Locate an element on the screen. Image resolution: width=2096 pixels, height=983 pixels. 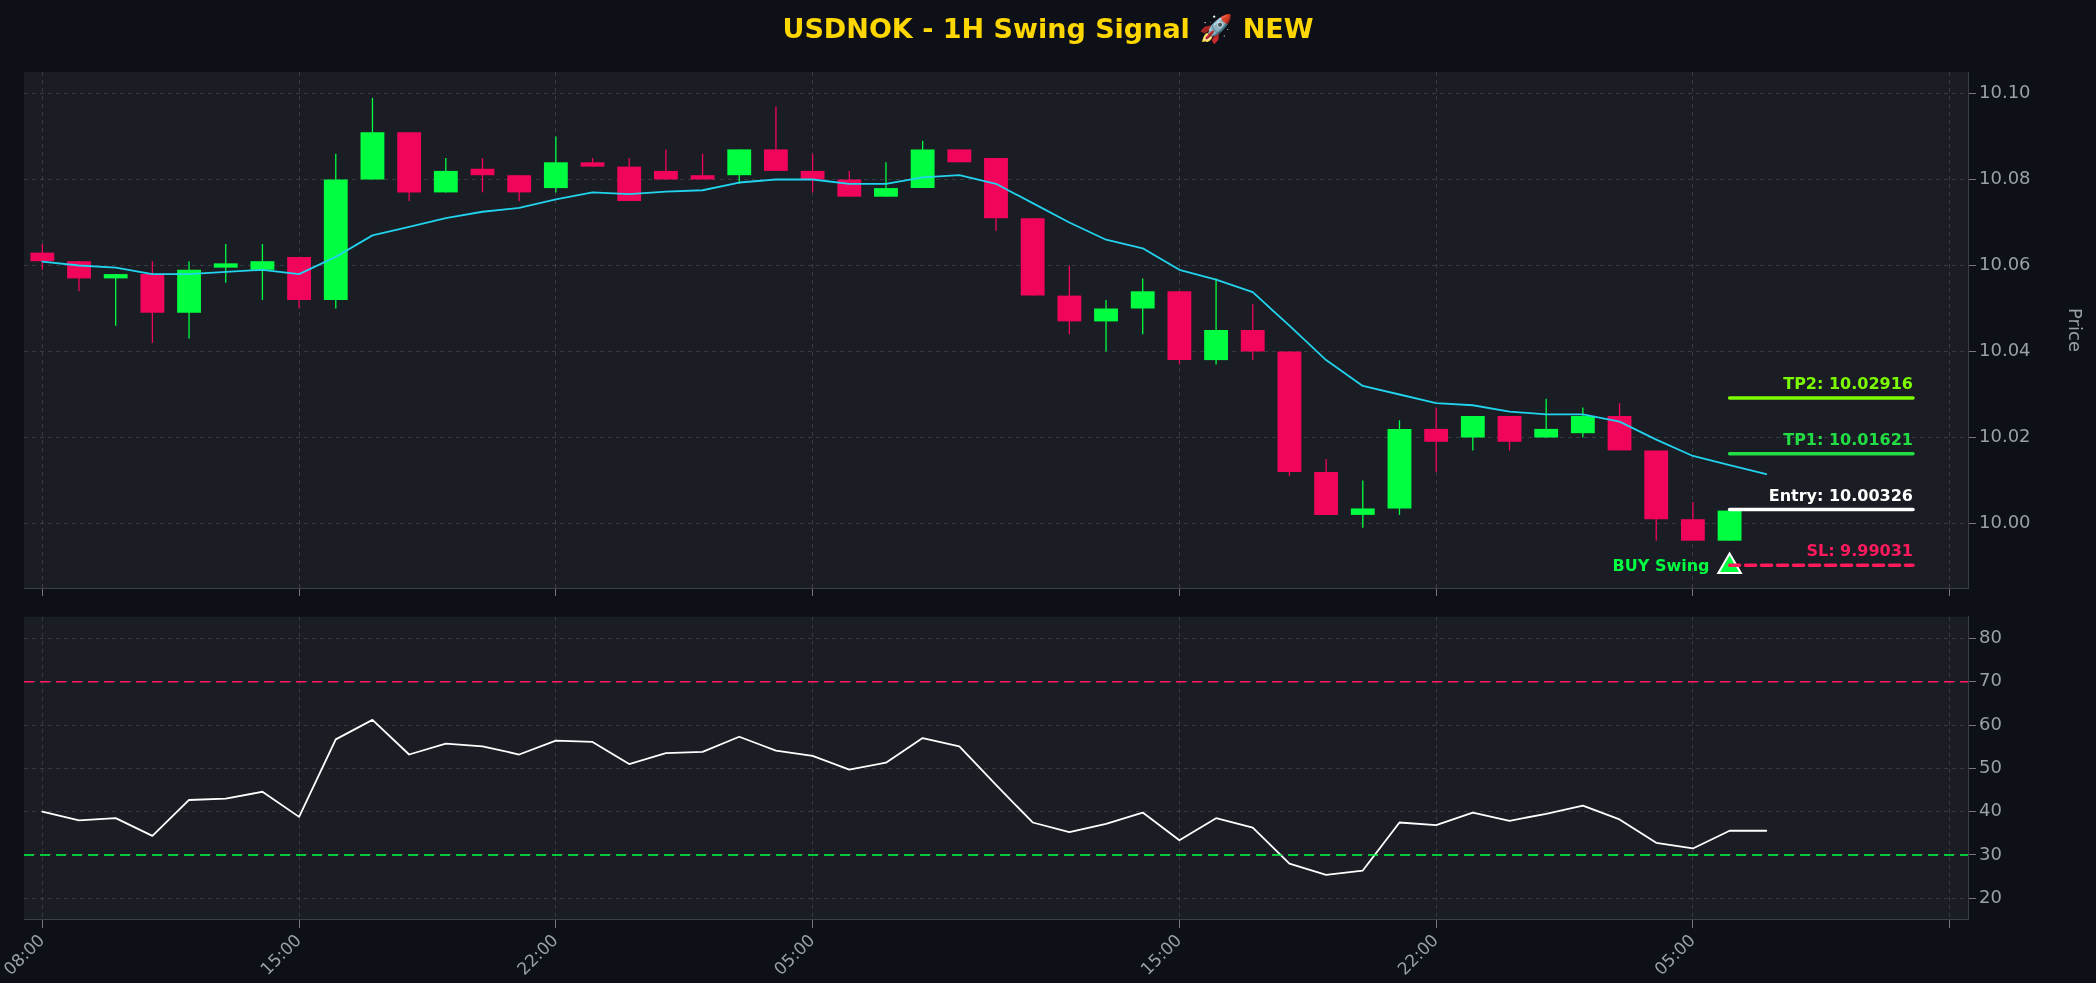
y-tick-label: 70 is located at coordinates (1990, 680).